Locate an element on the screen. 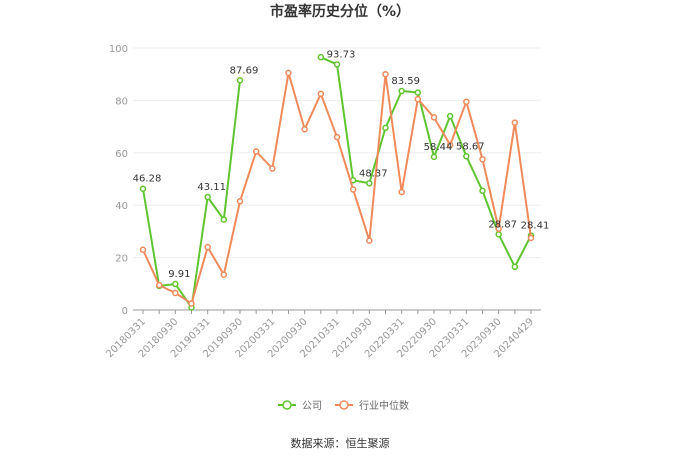  chart-title: 市盈率历史分位（%） is located at coordinates (340, 11).